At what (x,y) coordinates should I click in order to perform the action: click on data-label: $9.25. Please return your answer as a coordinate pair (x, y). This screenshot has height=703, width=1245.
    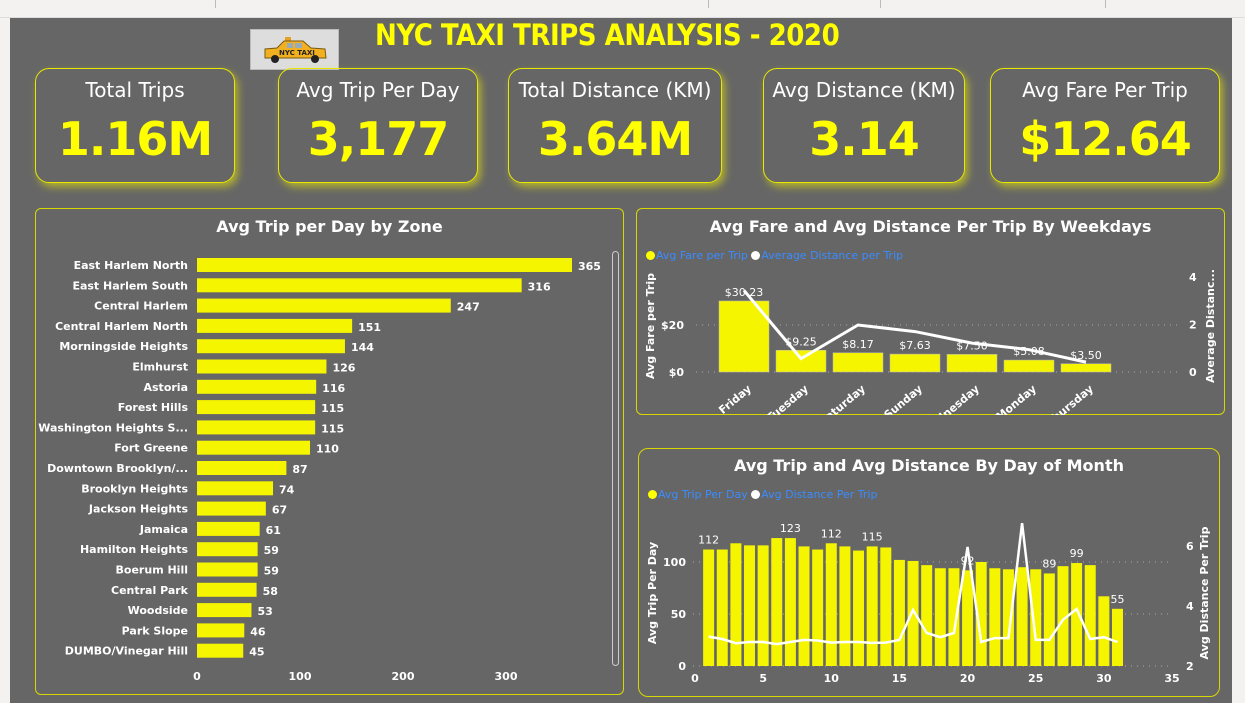
    Looking at the image, I should click on (801, 341).